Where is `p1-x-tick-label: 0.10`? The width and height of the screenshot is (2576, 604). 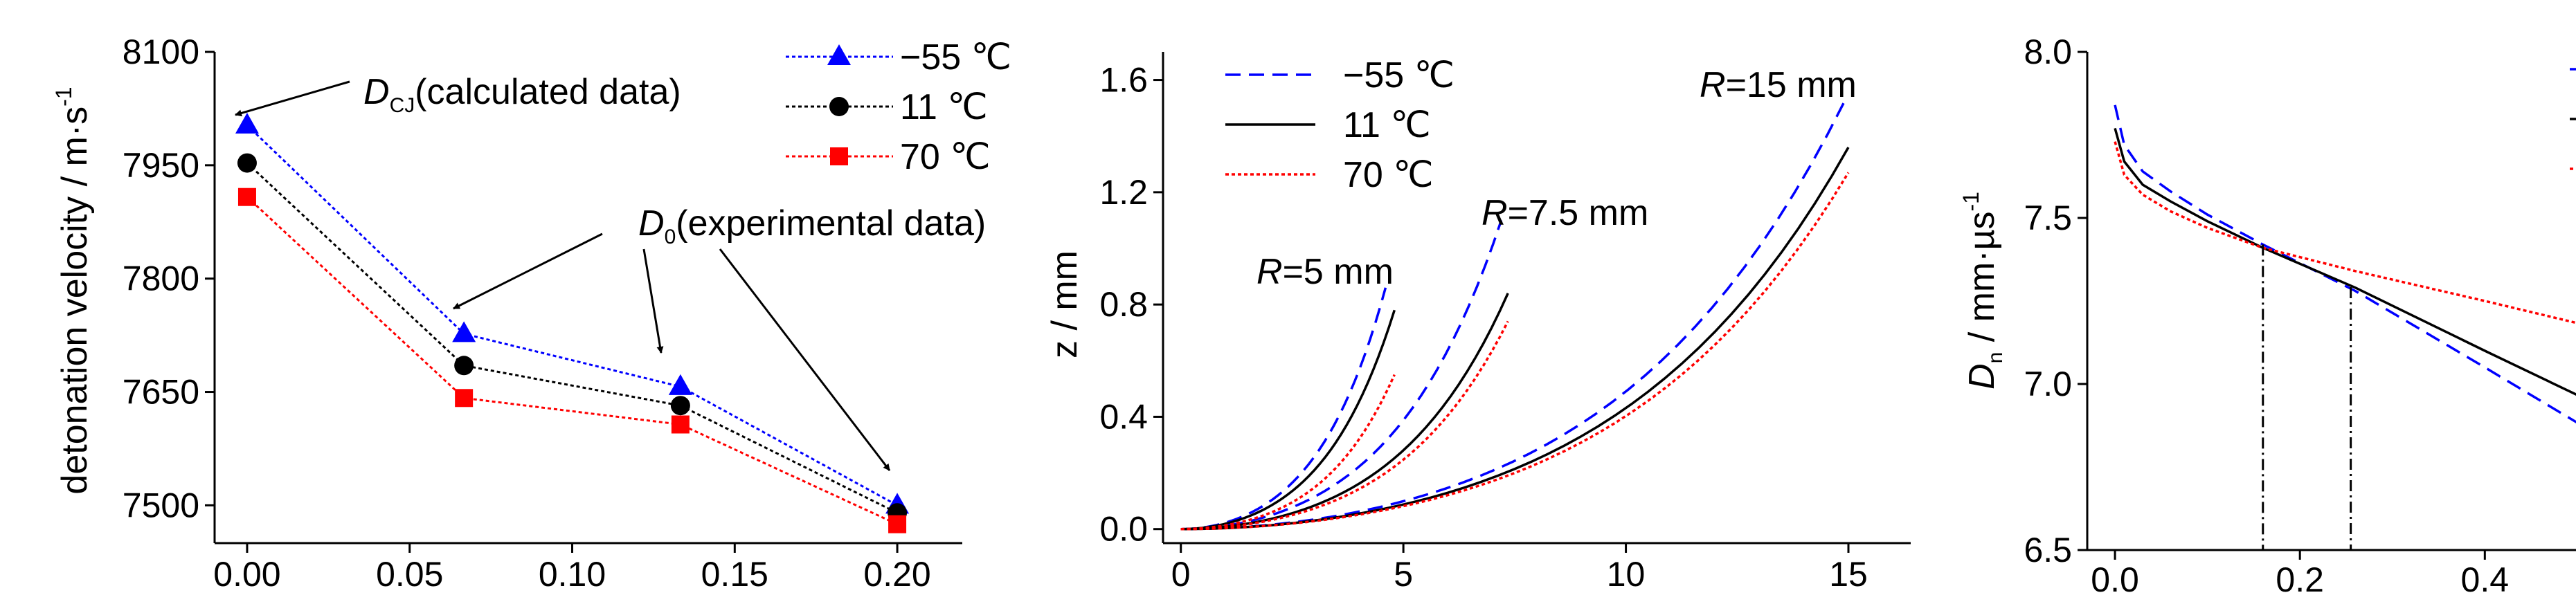
p1-x-tick-label: 0.10 is located at coordinates (572, 574).